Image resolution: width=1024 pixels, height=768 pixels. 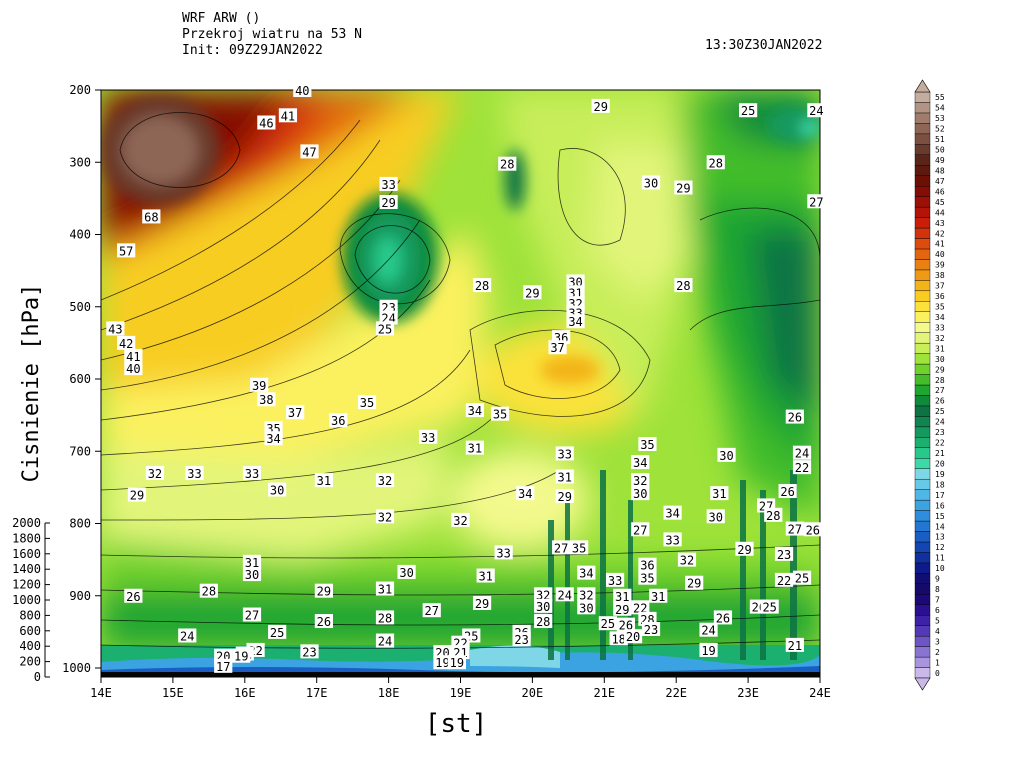 I want to click on valid-time: 13:30Z30JAN2022, so click(x=764, y=45).